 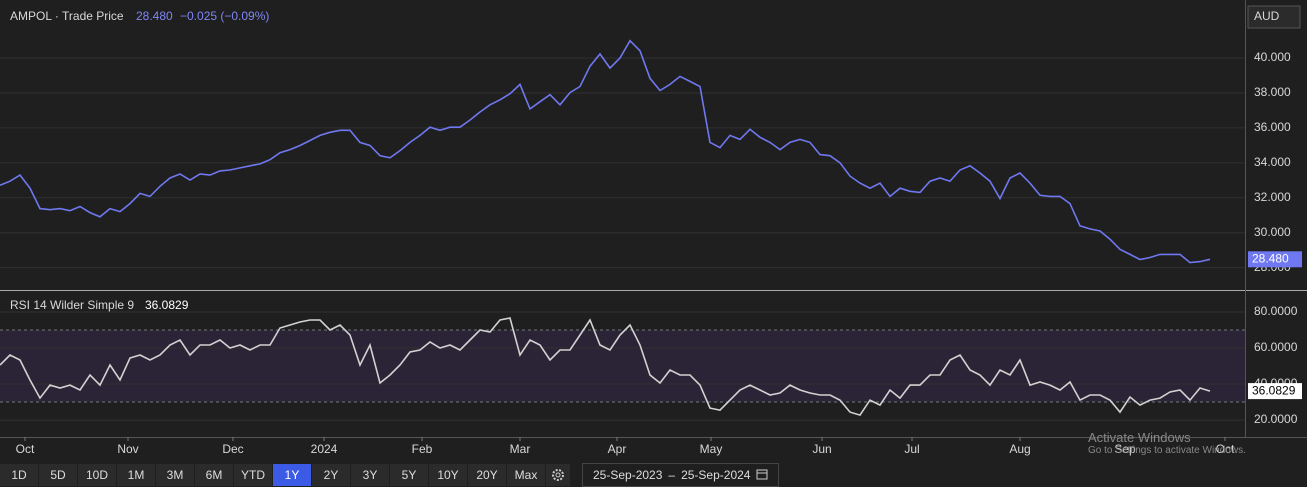 I want to click on y-tick-label: 80.0000, so click(x=1276, y=311).